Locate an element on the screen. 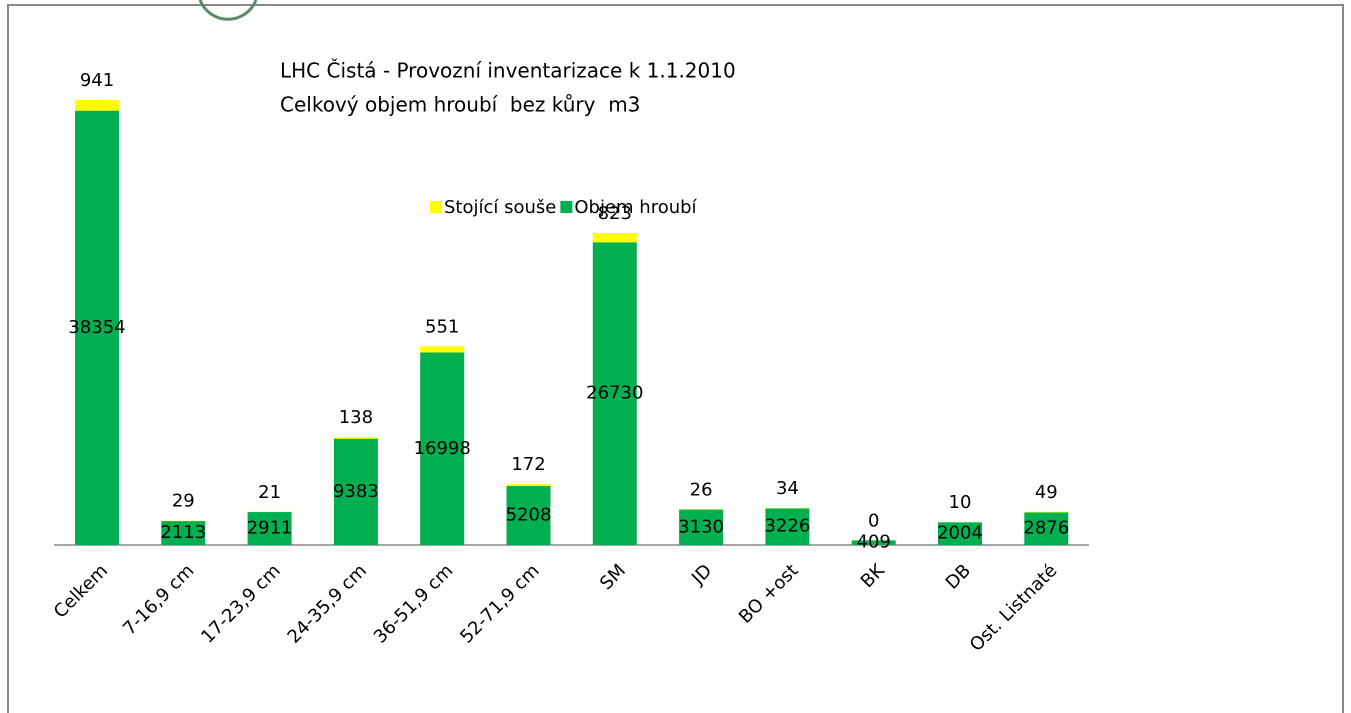 The width and height of the screenshot is (1351, 713). data-label: 2876 is located at coordinates (1046, 528).